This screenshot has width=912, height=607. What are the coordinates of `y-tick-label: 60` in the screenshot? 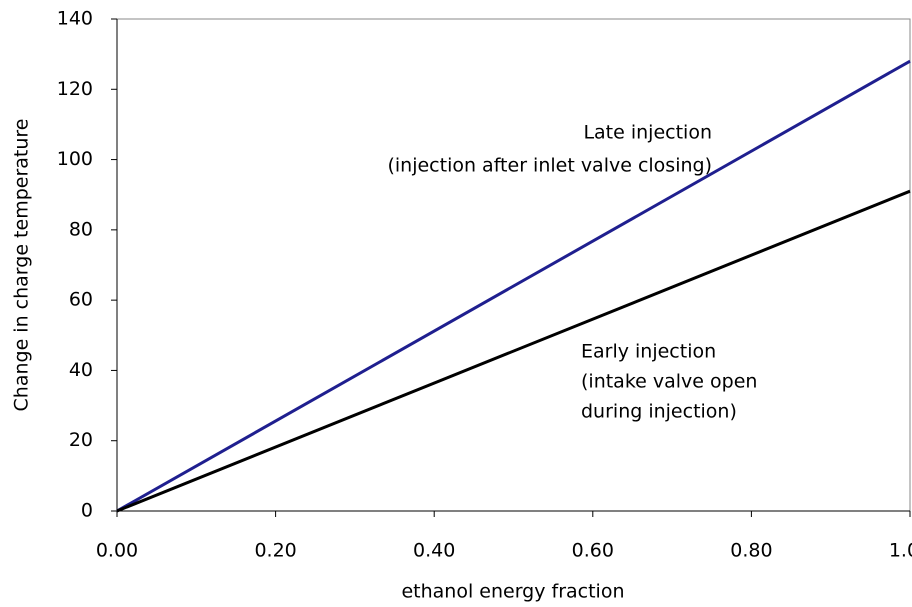 It's located at (81, 300).